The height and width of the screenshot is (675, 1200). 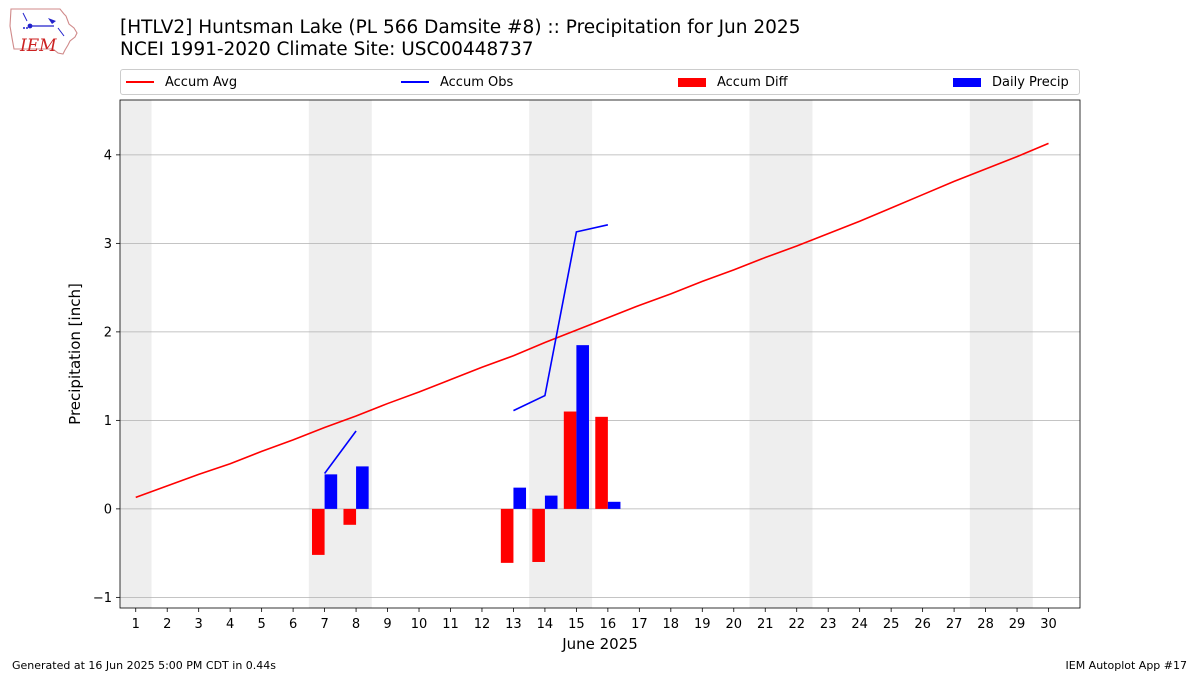 What do you see at coordinates (513, 624) in the screenshot?
I see `x-tick-label: 13` at bounding box center [513, 624].